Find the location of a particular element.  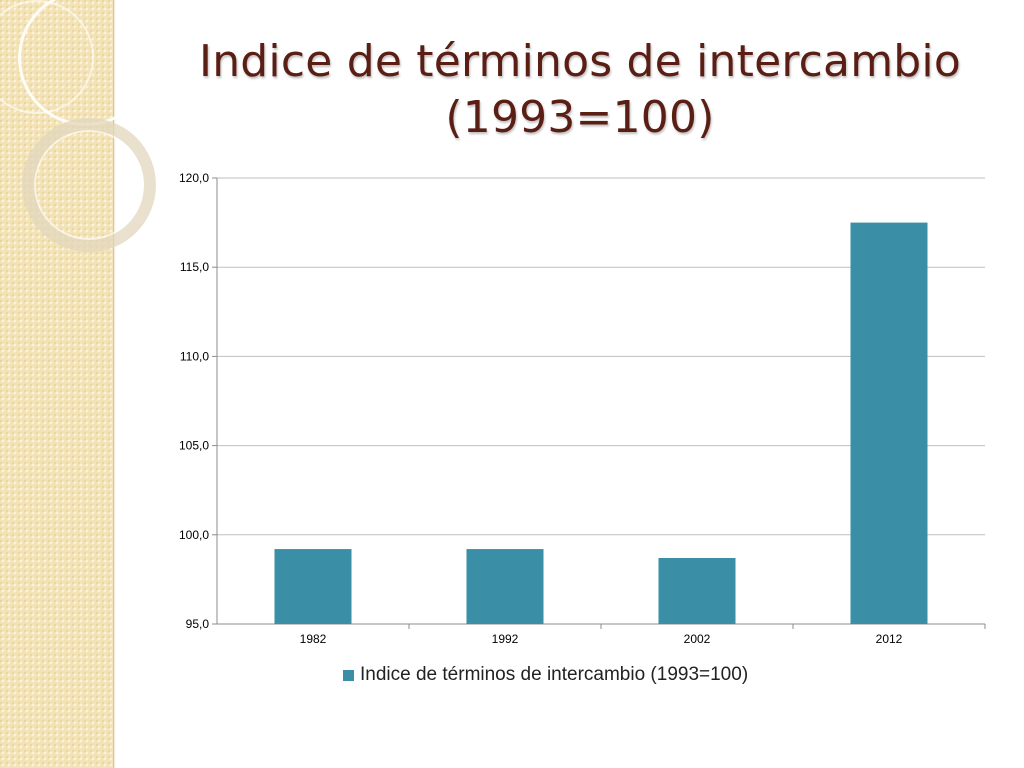

bar-1982 is located at coordinates (313, 586).